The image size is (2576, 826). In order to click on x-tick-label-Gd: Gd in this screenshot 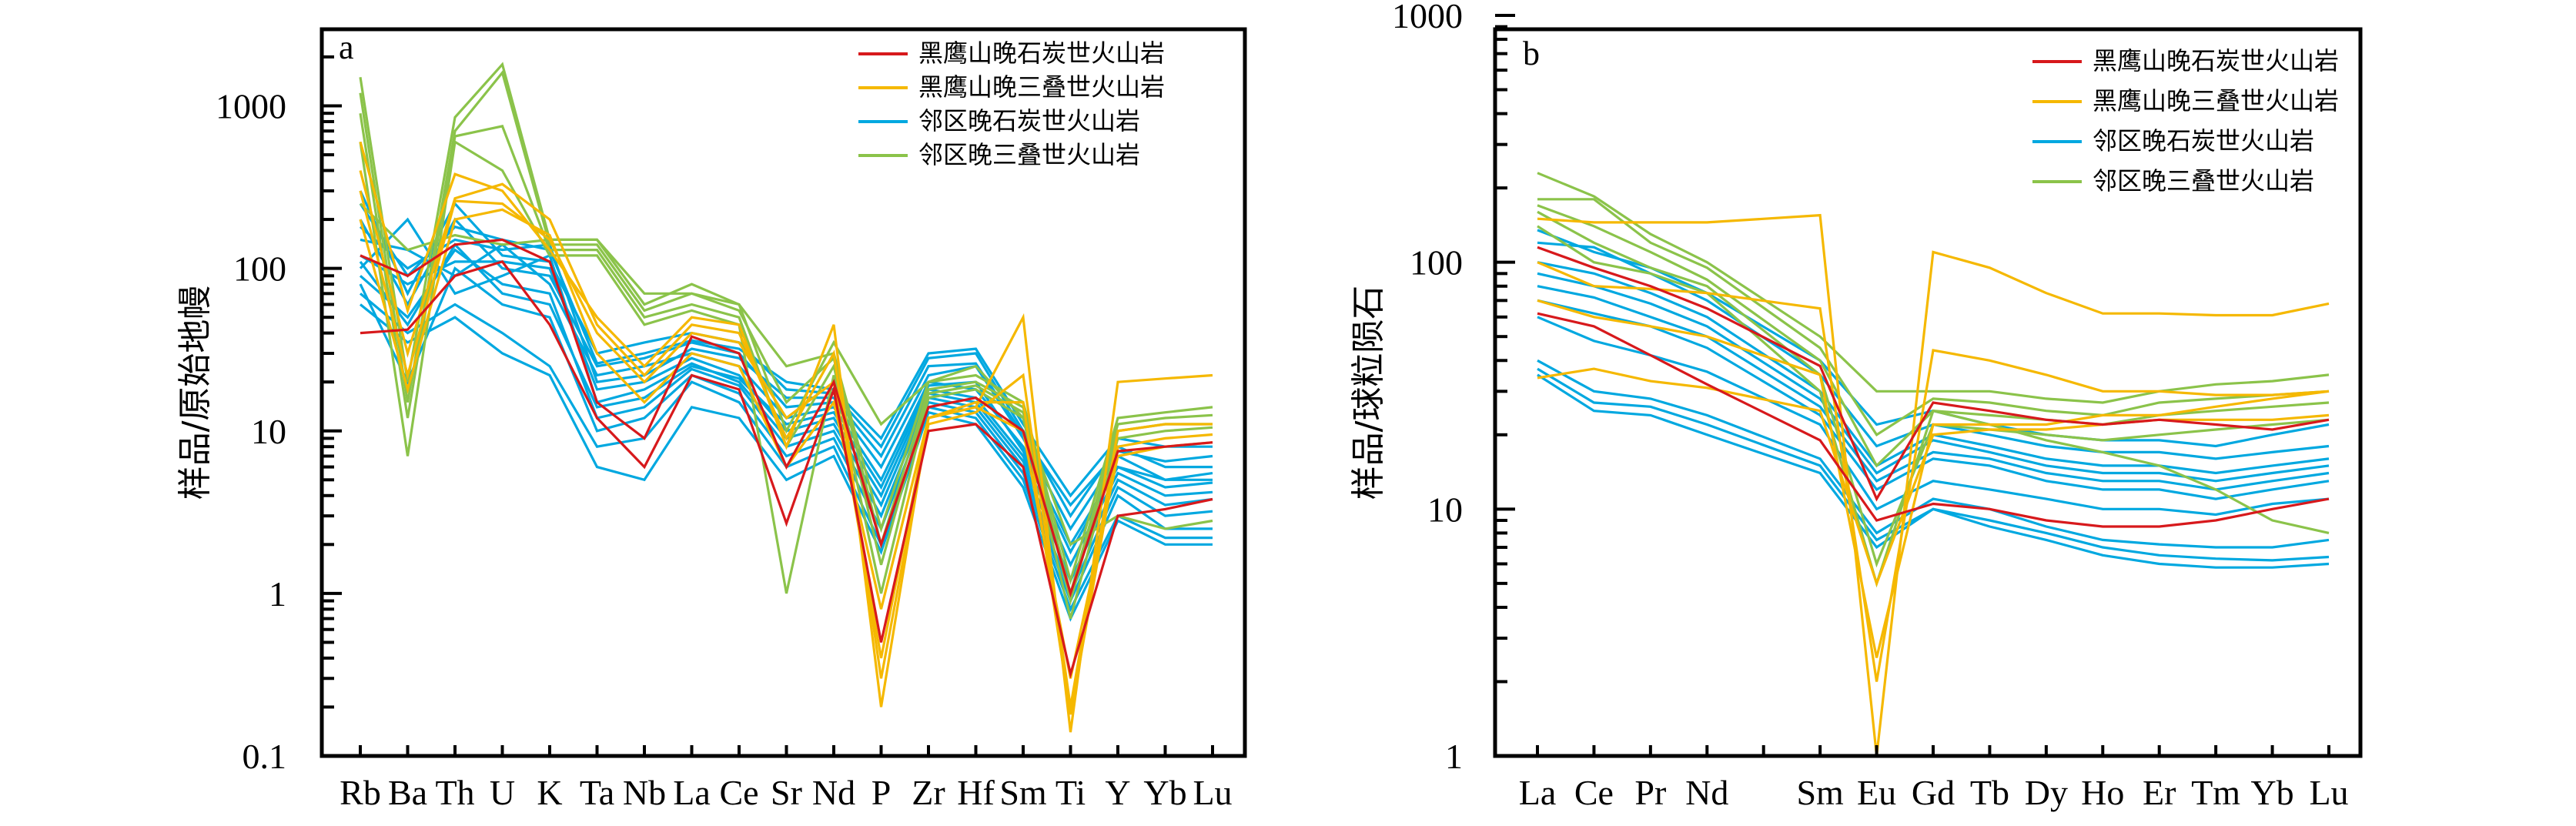, I will do `click(1933, 792)`.